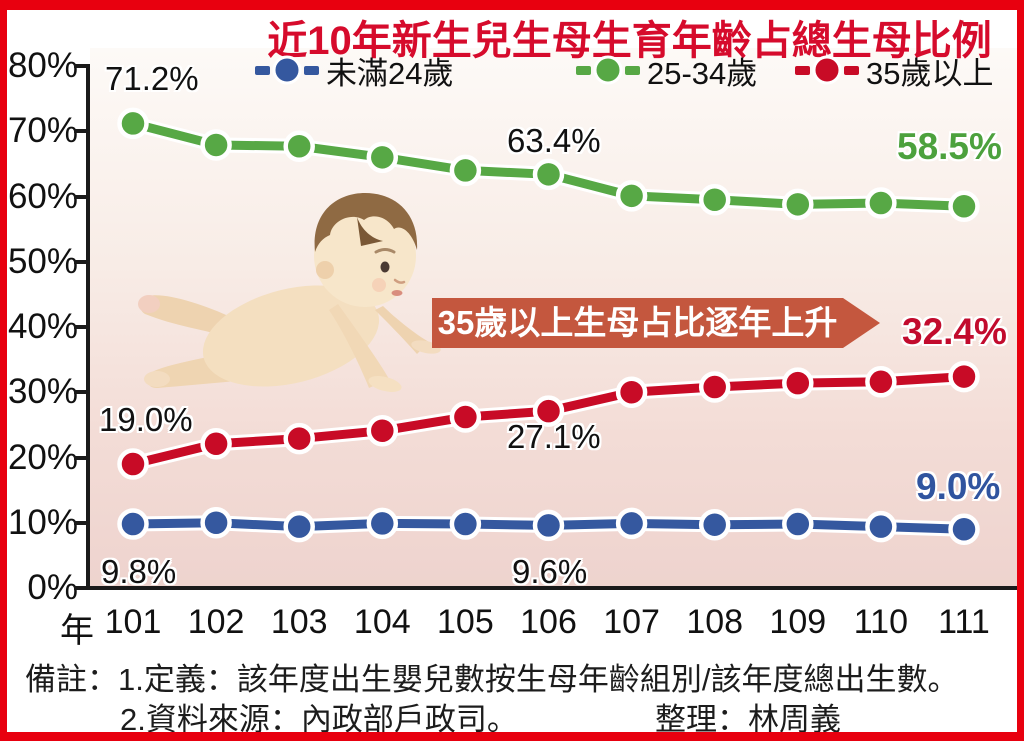 The width and height of the screenshot is (1024, 741). I want to click on legend-label: 35歲以上, so click(930, 73).